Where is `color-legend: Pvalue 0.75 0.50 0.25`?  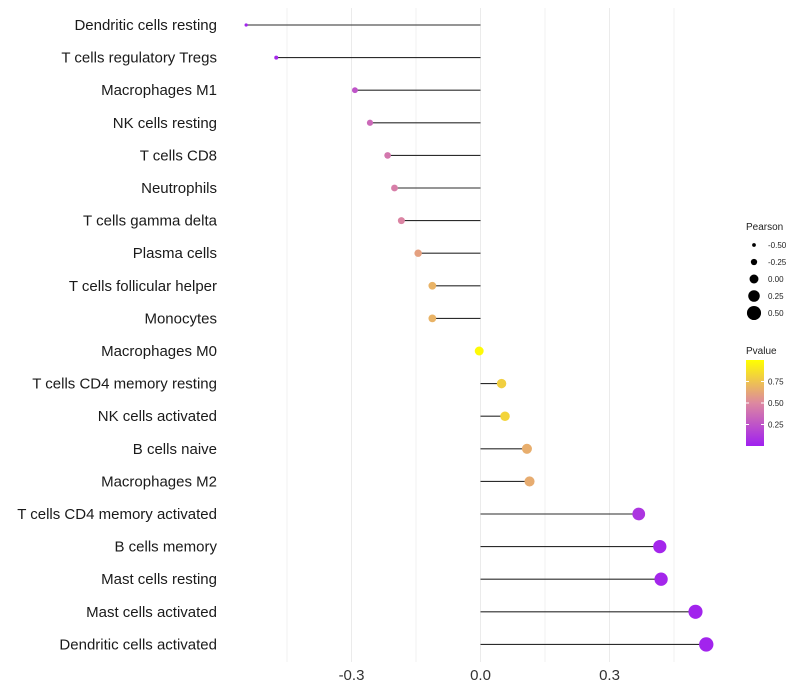
color-legend: Pvalue 0.75 0.50 0.25 is located at coordinates (765, 396).